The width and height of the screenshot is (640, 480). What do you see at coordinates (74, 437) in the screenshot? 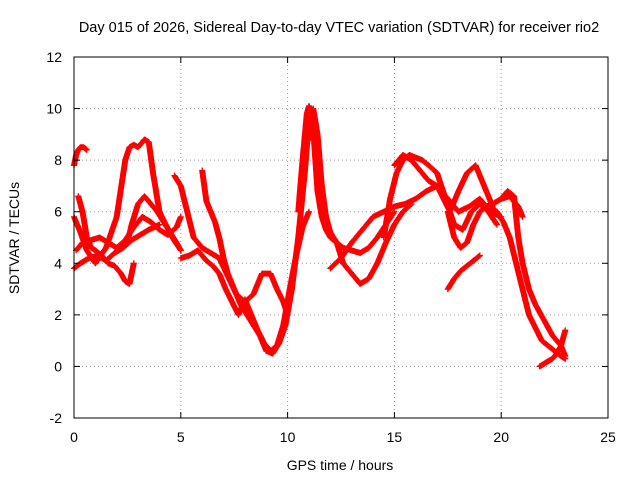
I see `x-tick-label: 0` at bounding box center [74, 437].